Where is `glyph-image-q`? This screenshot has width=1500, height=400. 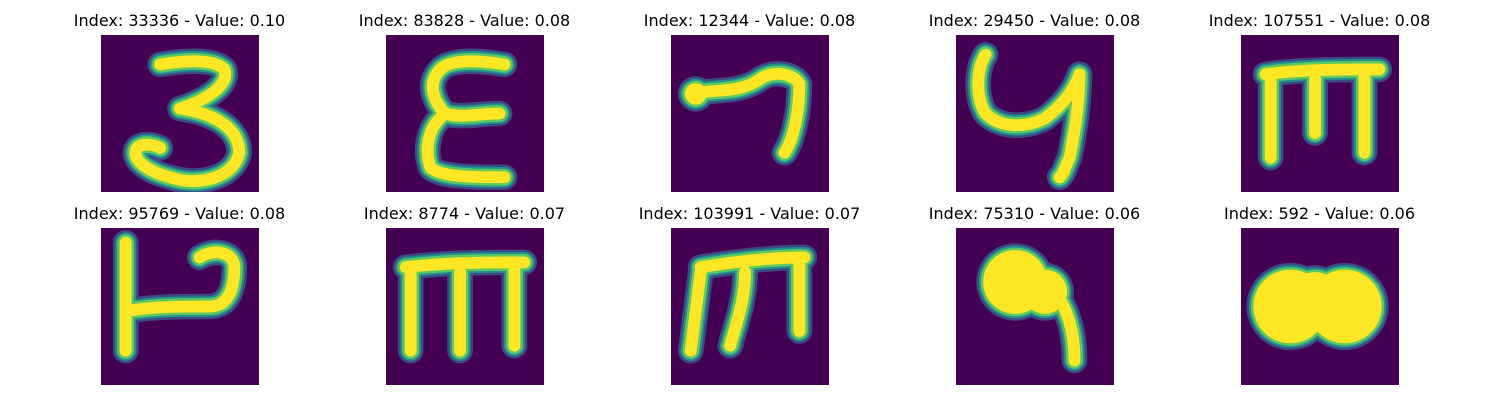 glyph-image-q is located at coordinates (1035, 306).